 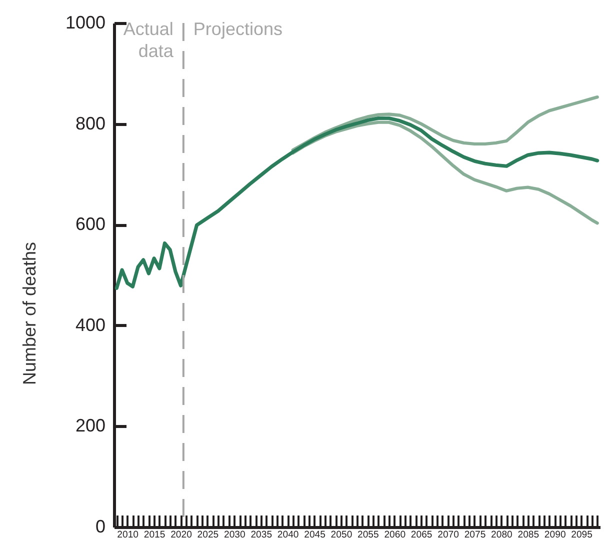 I want to click on x-tick-label: 2050, so click(x=341, y=535).